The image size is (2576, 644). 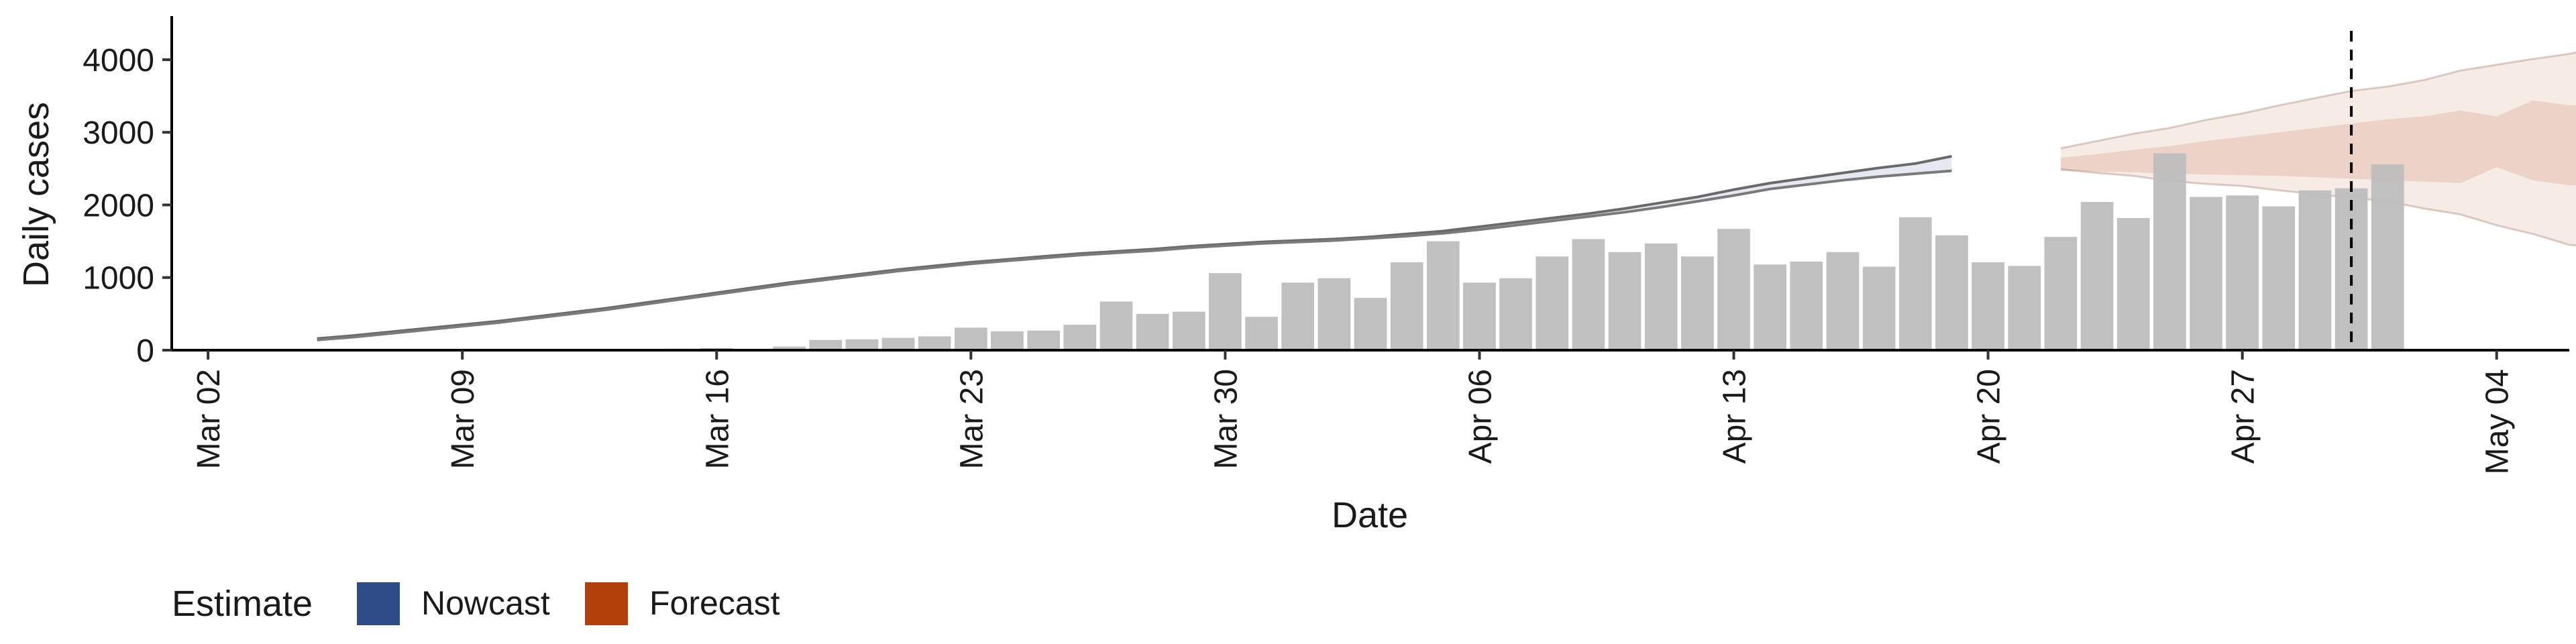 What do you see at coordinates (1481, 416) in the screenshot?
I see `x-tick-label: Apr 06` at bounding box center [1481, 416].